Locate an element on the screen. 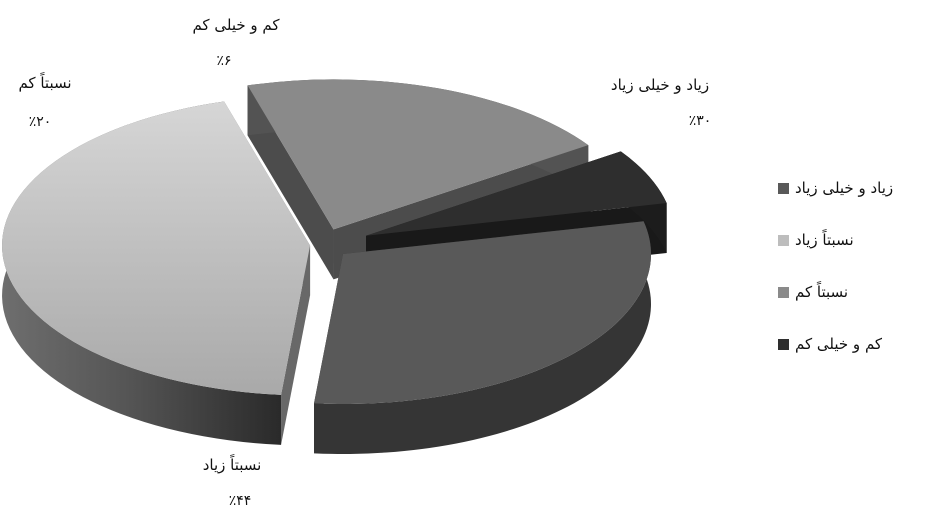 The image size is (946, 515). legend-label: نسبتاً زیاد is located at coordinates (824, 240).